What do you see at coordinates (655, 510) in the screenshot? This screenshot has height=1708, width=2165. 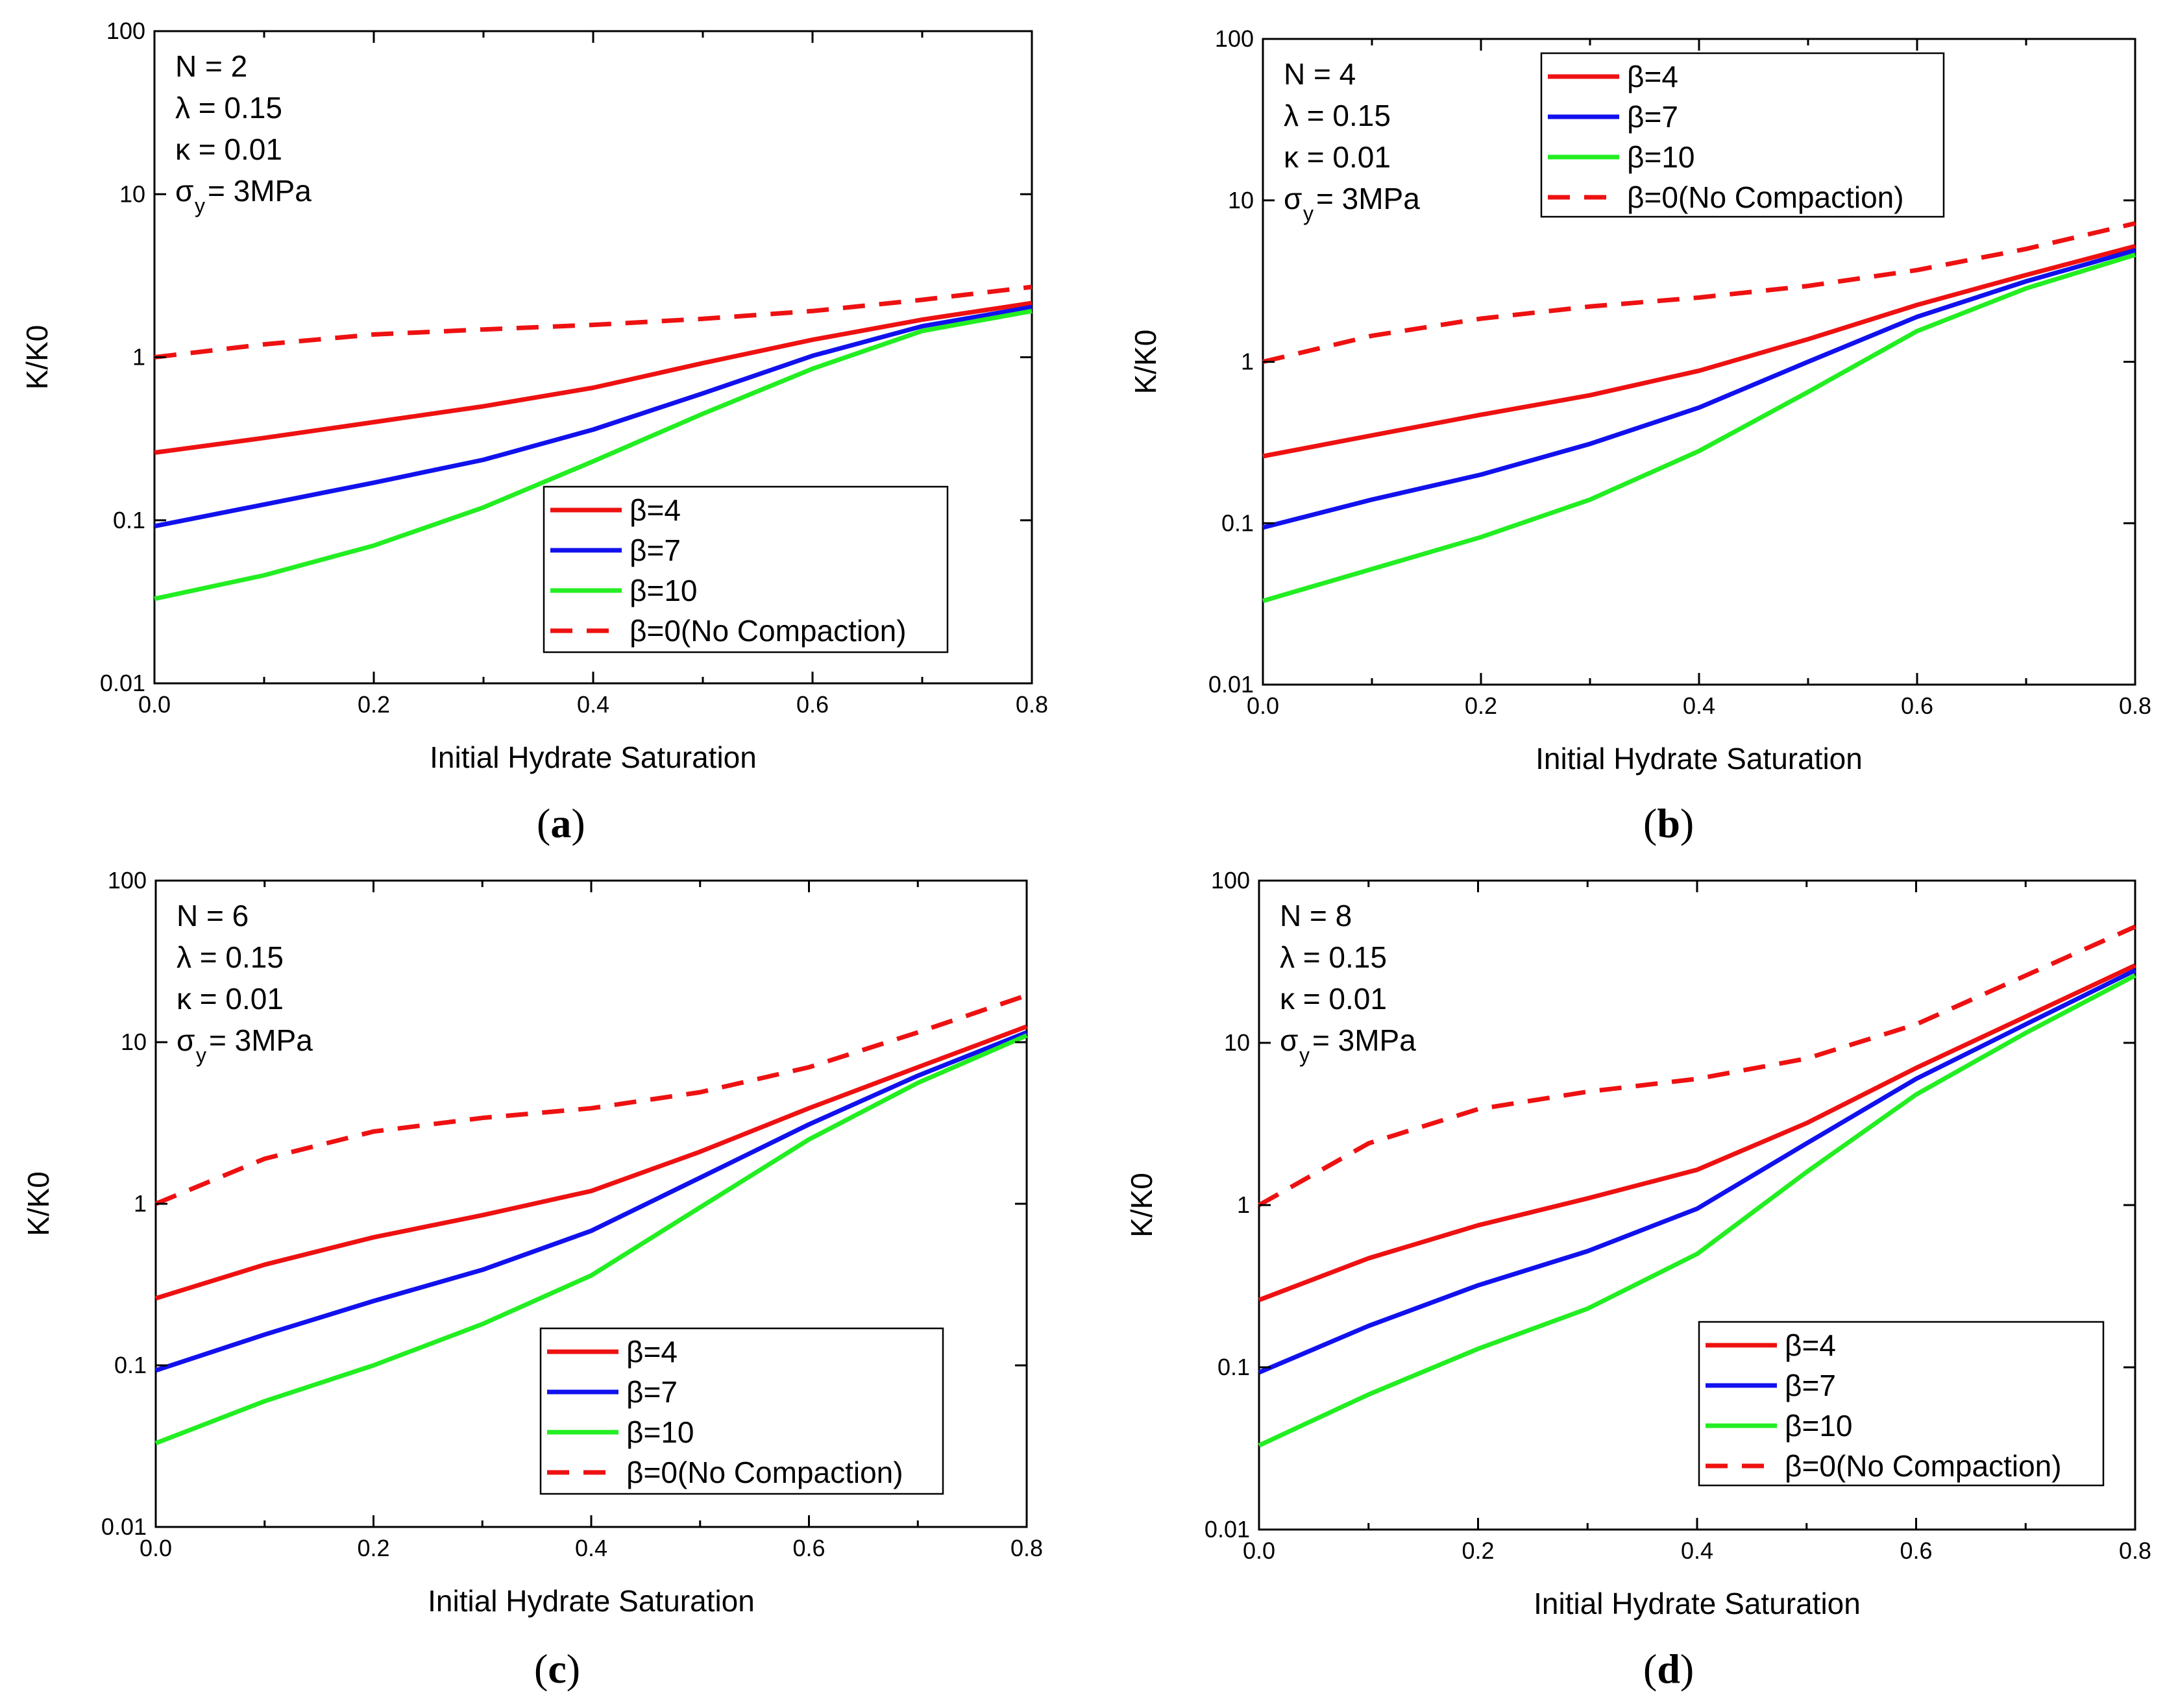 I see `legend-label-a-1: β=4` at bounding box center [655, 510].